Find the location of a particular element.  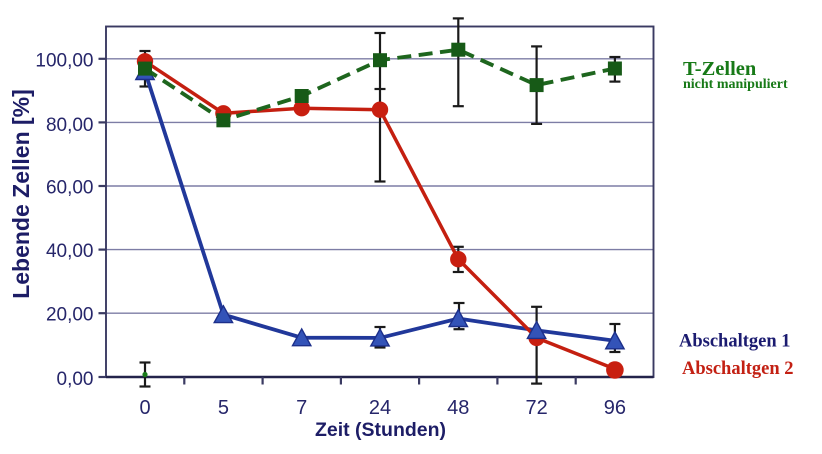

svg-text: 40,00 is located at coordinates (70, 251).